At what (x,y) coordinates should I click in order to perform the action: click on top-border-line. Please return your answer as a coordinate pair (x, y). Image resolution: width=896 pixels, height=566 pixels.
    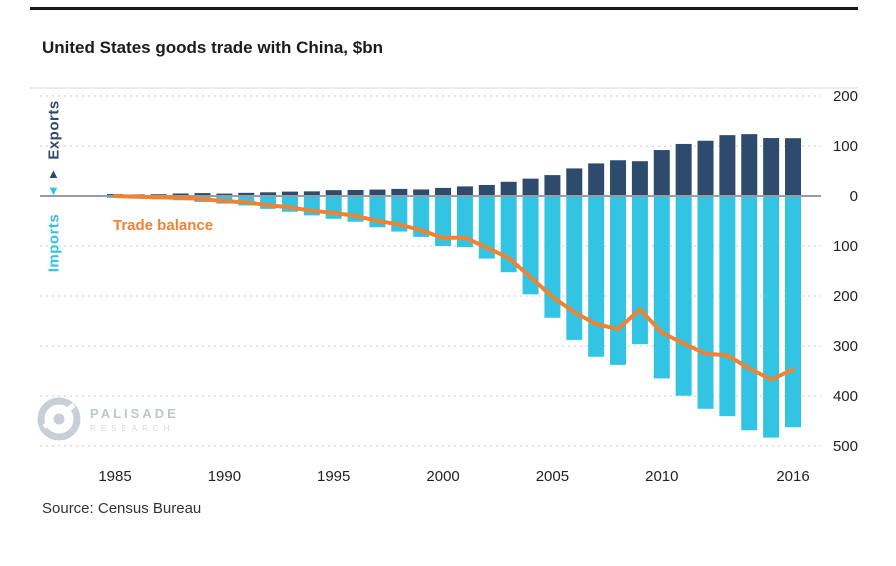
    Looking at the image, I should click on (444, 8).